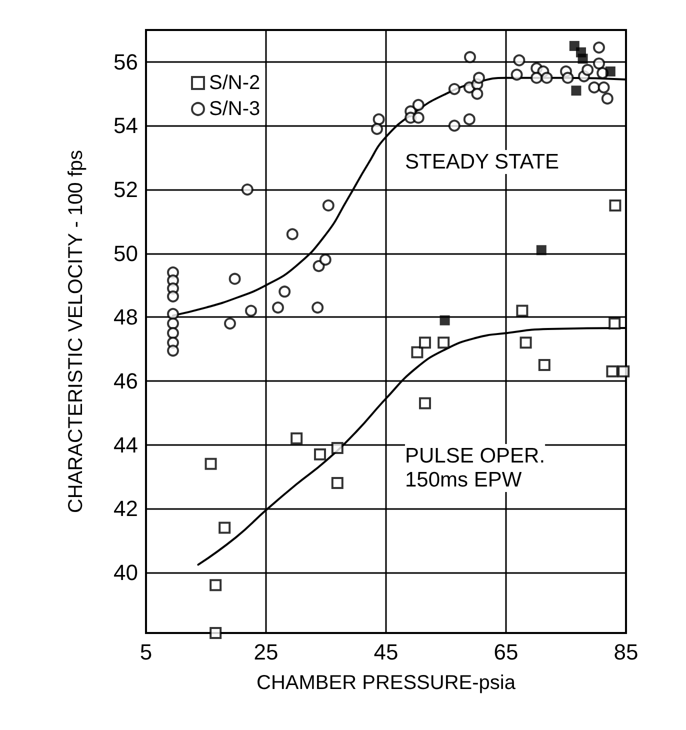  I want to click on legend-label: S/N-3, so click(234, 109).